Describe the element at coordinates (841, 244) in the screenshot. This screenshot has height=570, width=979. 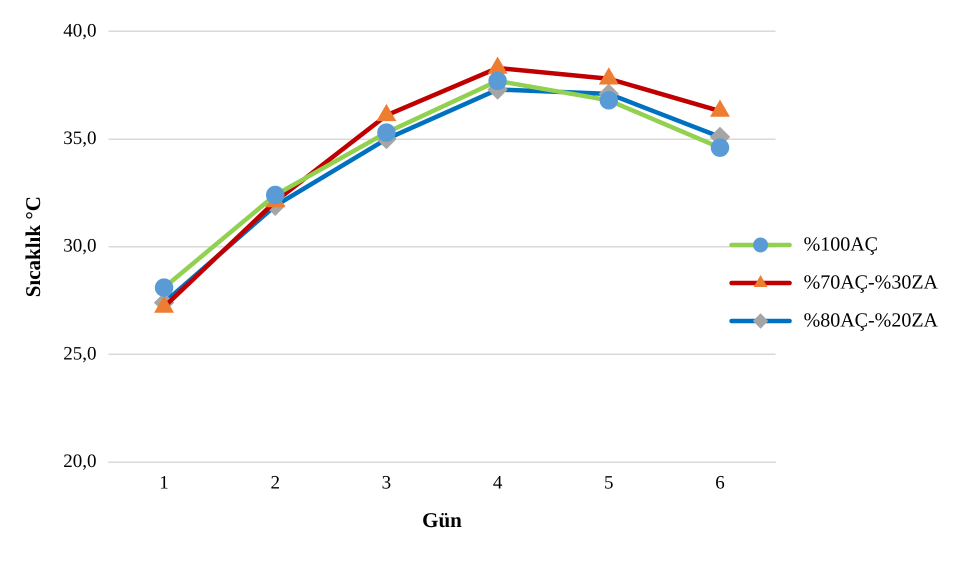
I see `legend-label: %100AÇ` at that location.